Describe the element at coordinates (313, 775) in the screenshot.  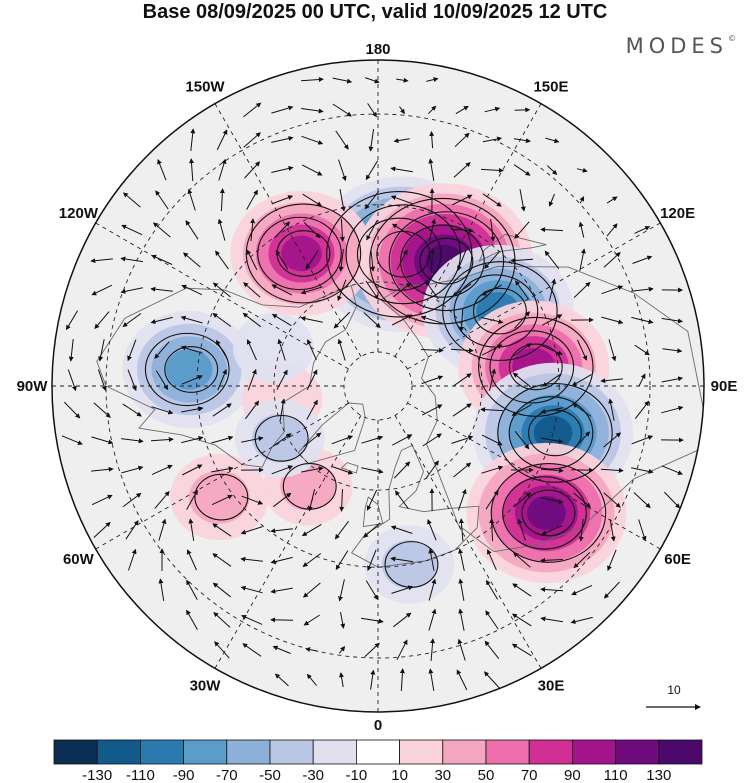
I see `colorbar-tick-label: -30` at that location.